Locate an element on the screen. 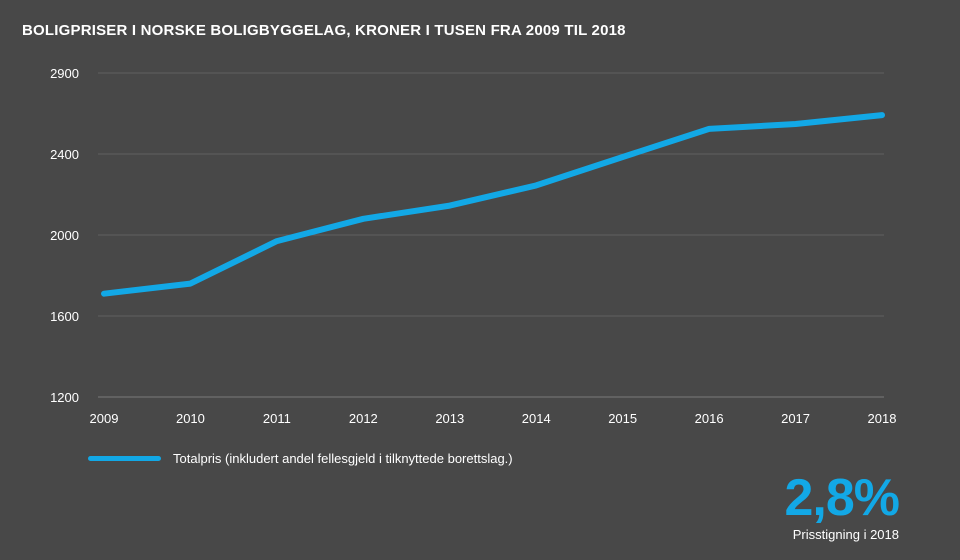 The image size is (960, 560). kpi-label: Prisstigning i 2018 is located at coordinates (845, 534).